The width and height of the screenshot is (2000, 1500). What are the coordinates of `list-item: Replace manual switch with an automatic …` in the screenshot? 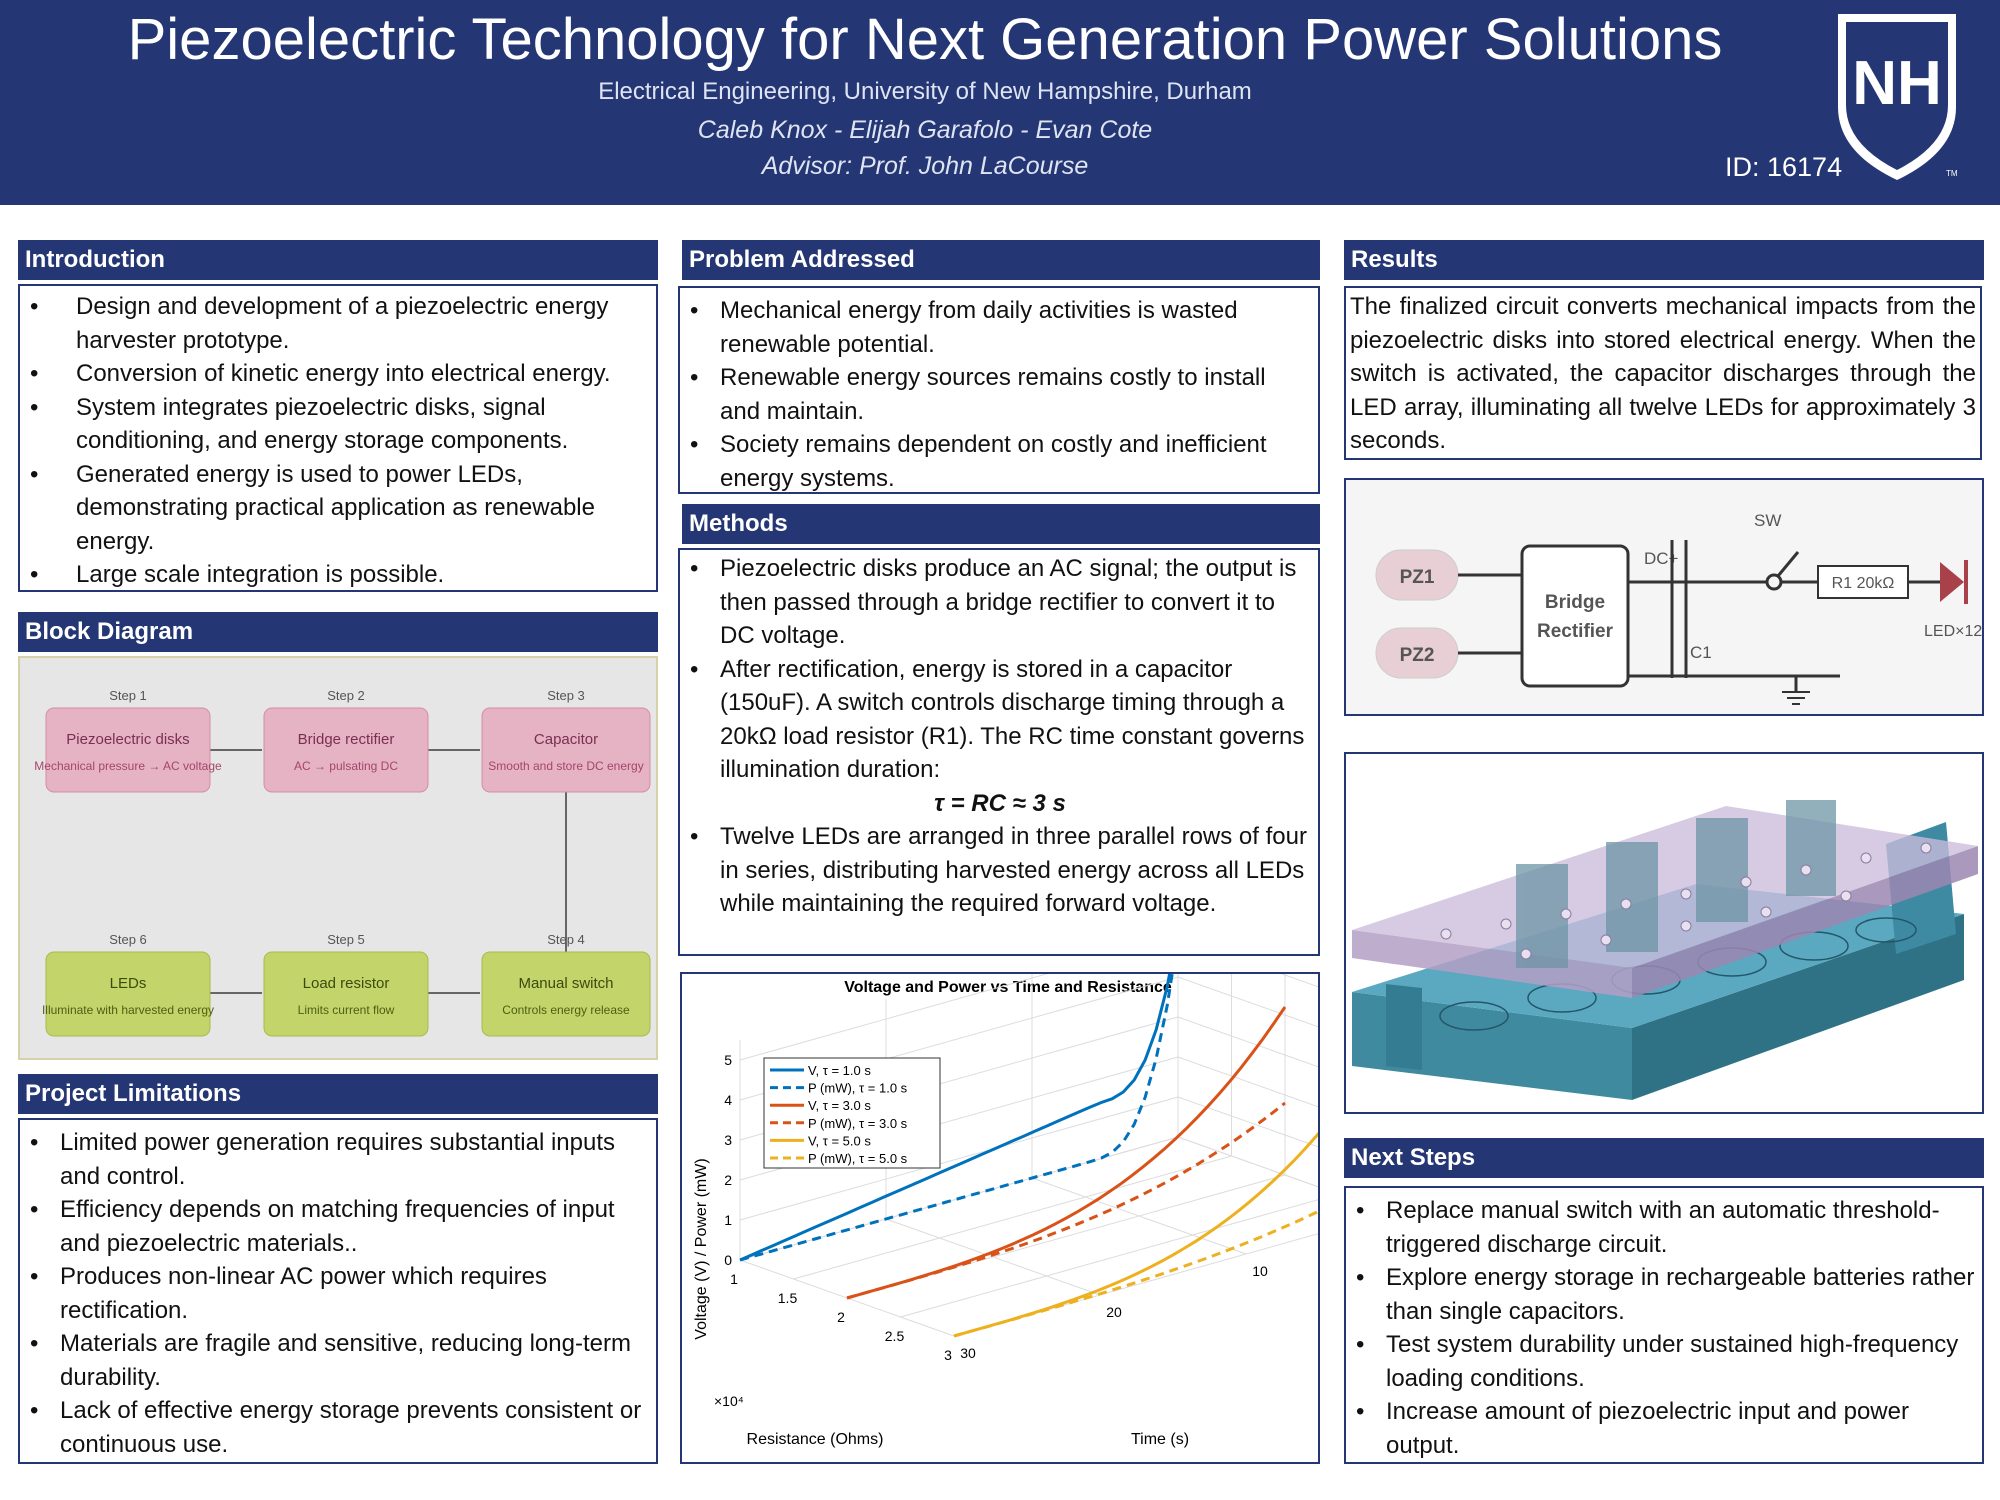 It's located at (1664, 1227).